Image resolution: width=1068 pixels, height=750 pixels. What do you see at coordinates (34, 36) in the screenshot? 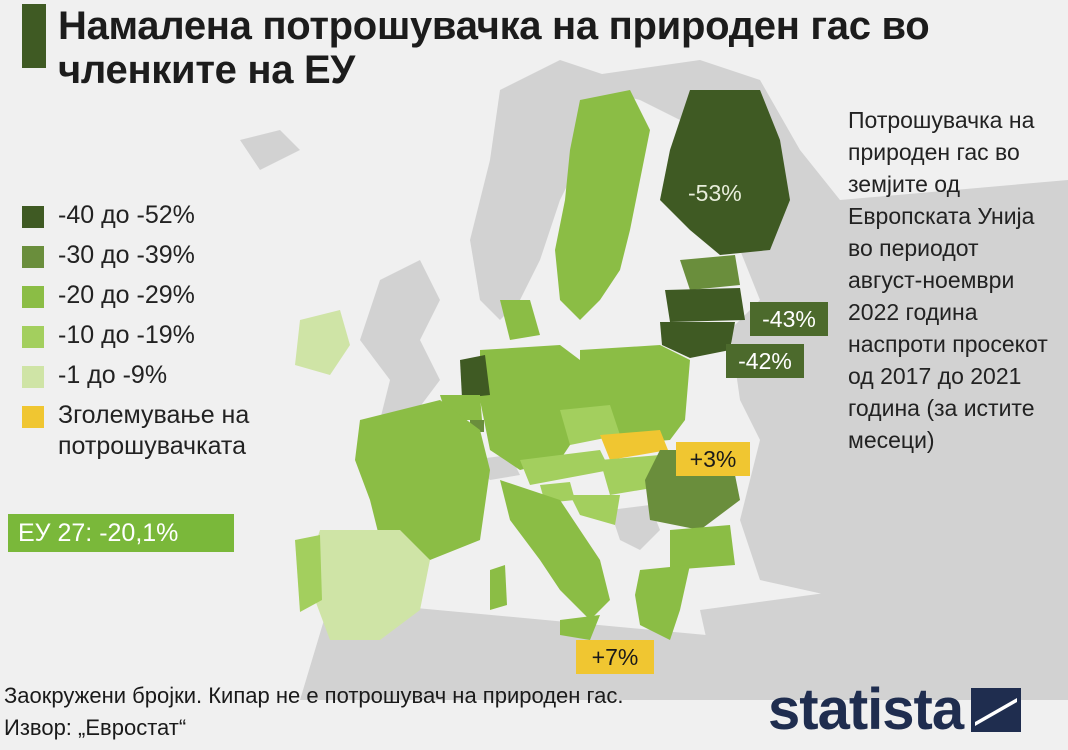
I see `title-accent-bar` at bounding box center [34, 36].